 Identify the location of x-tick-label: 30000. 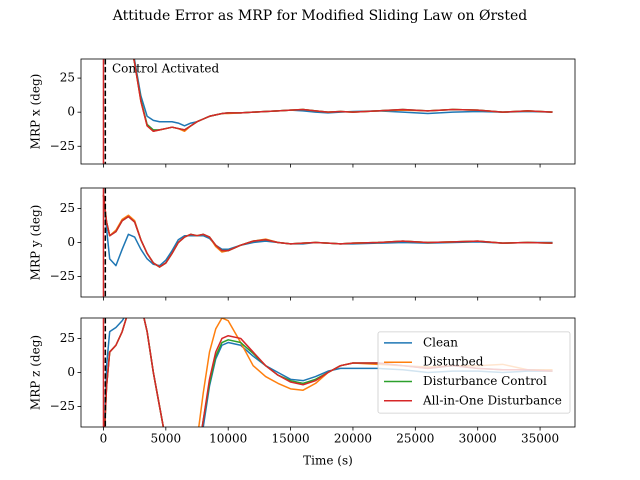
(478, 439).